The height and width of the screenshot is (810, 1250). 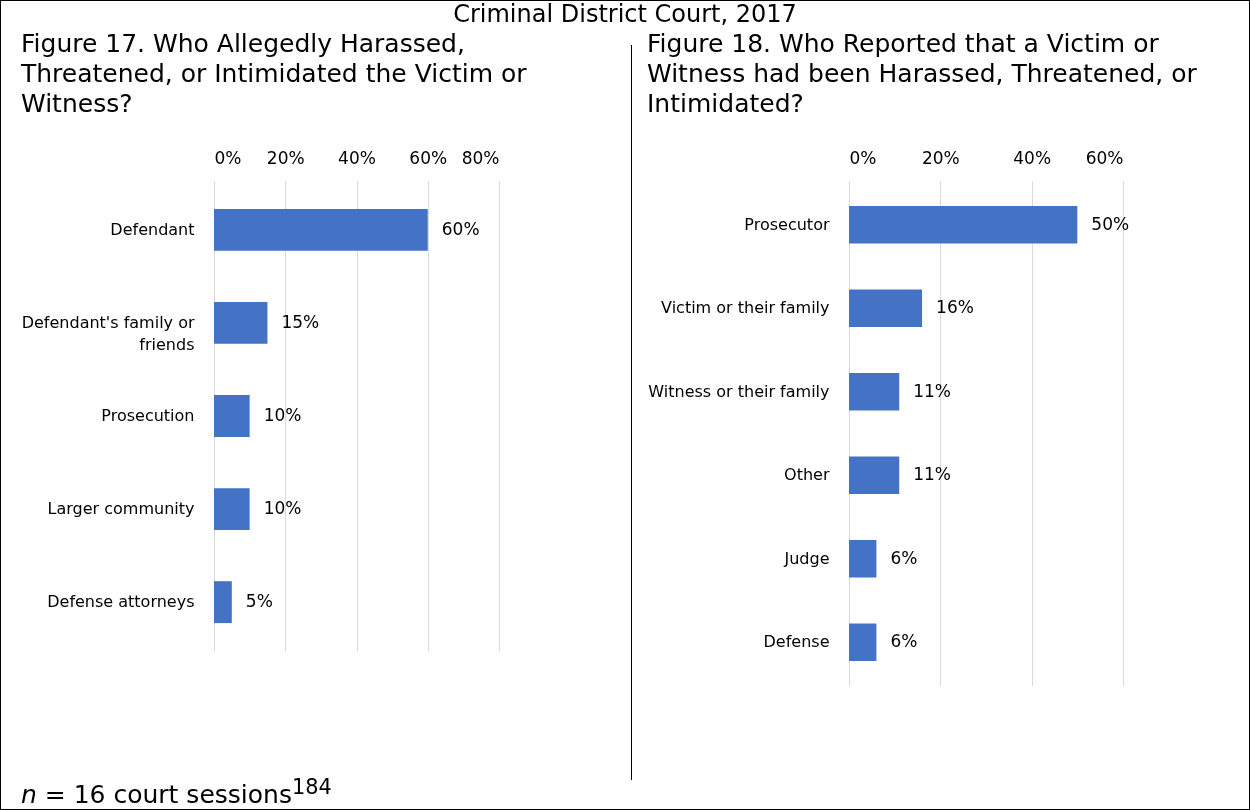 What do you see at coordinates (274, 74) in the screenshot?
I see `chart-subtitle: Figure 17. Who Allegedly Harassed, Threatened, or Intimidated the Victim or Witness?` at bounding box center [274, 74].